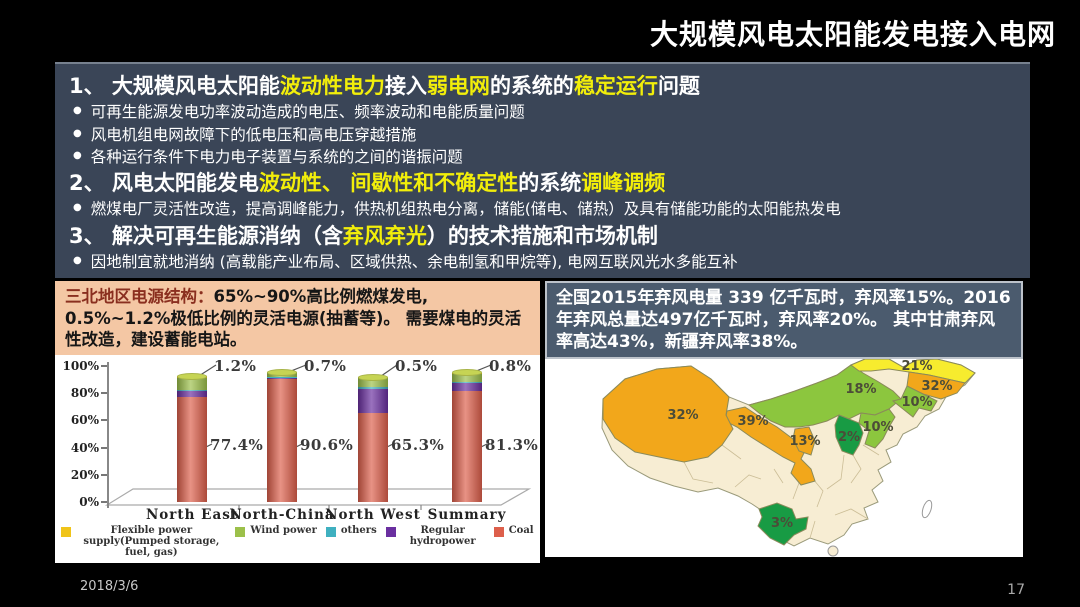 Image resolution: width=1080 pixels, height=607 pixels. What do you see at coordinates (678, 86) in the screenshot?
I see `issue-text: 问题` at bounding box center [678, 86].